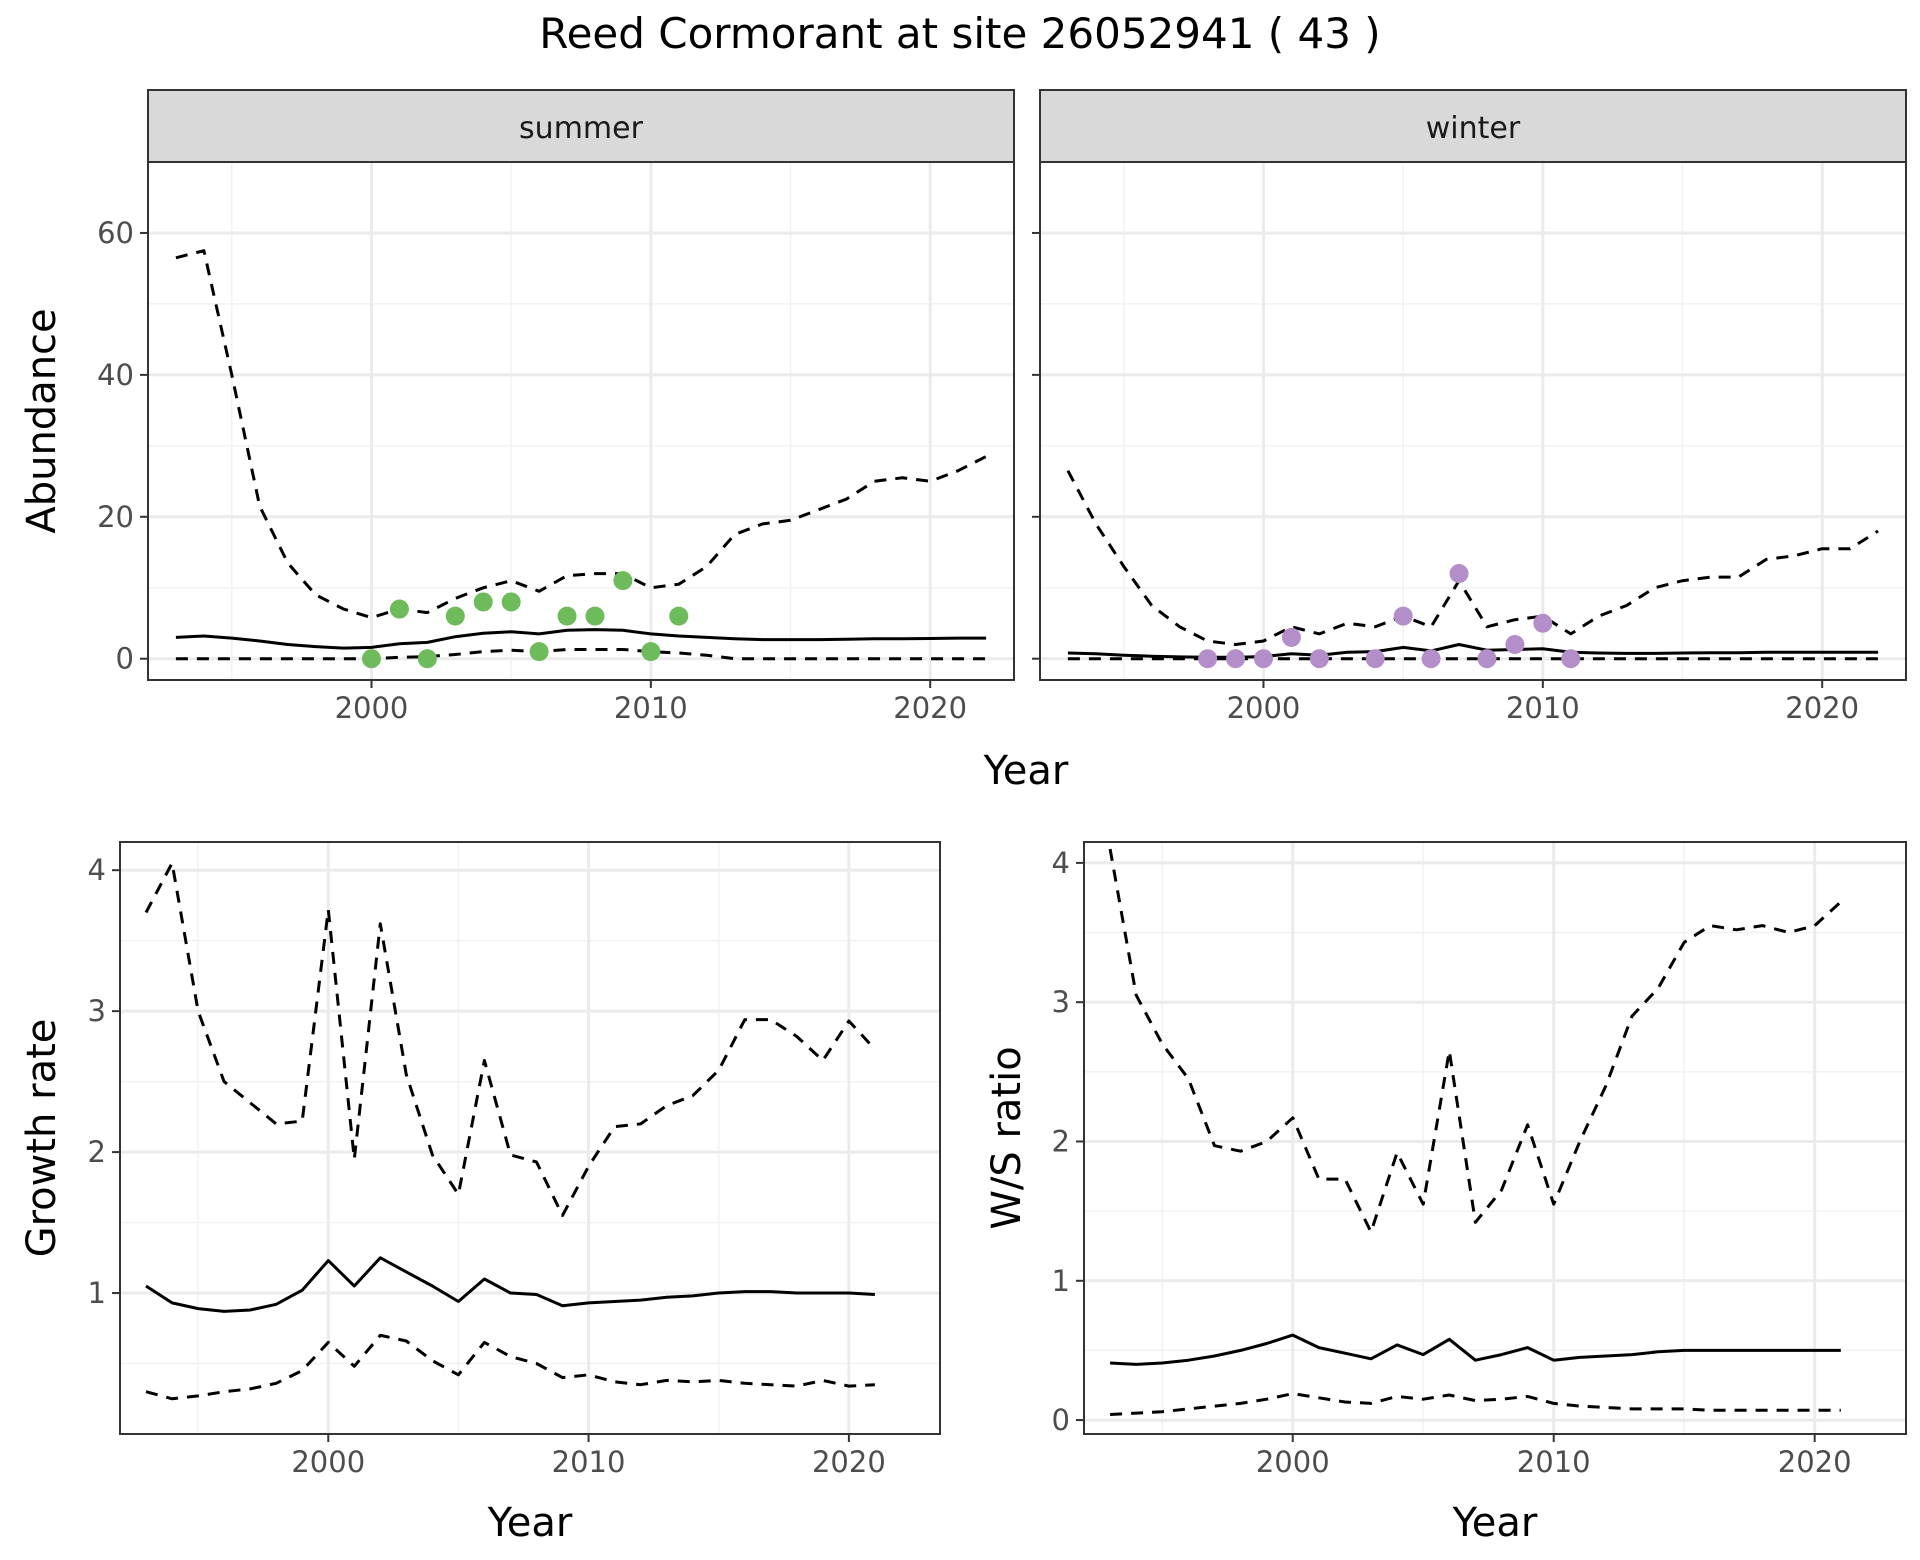  What do you see at coordinates (959, 33) in the screenshot?
I see `figure-title: Reed Cormorant at site 26052941 ( 43 )` at bounding box center [959, 33].